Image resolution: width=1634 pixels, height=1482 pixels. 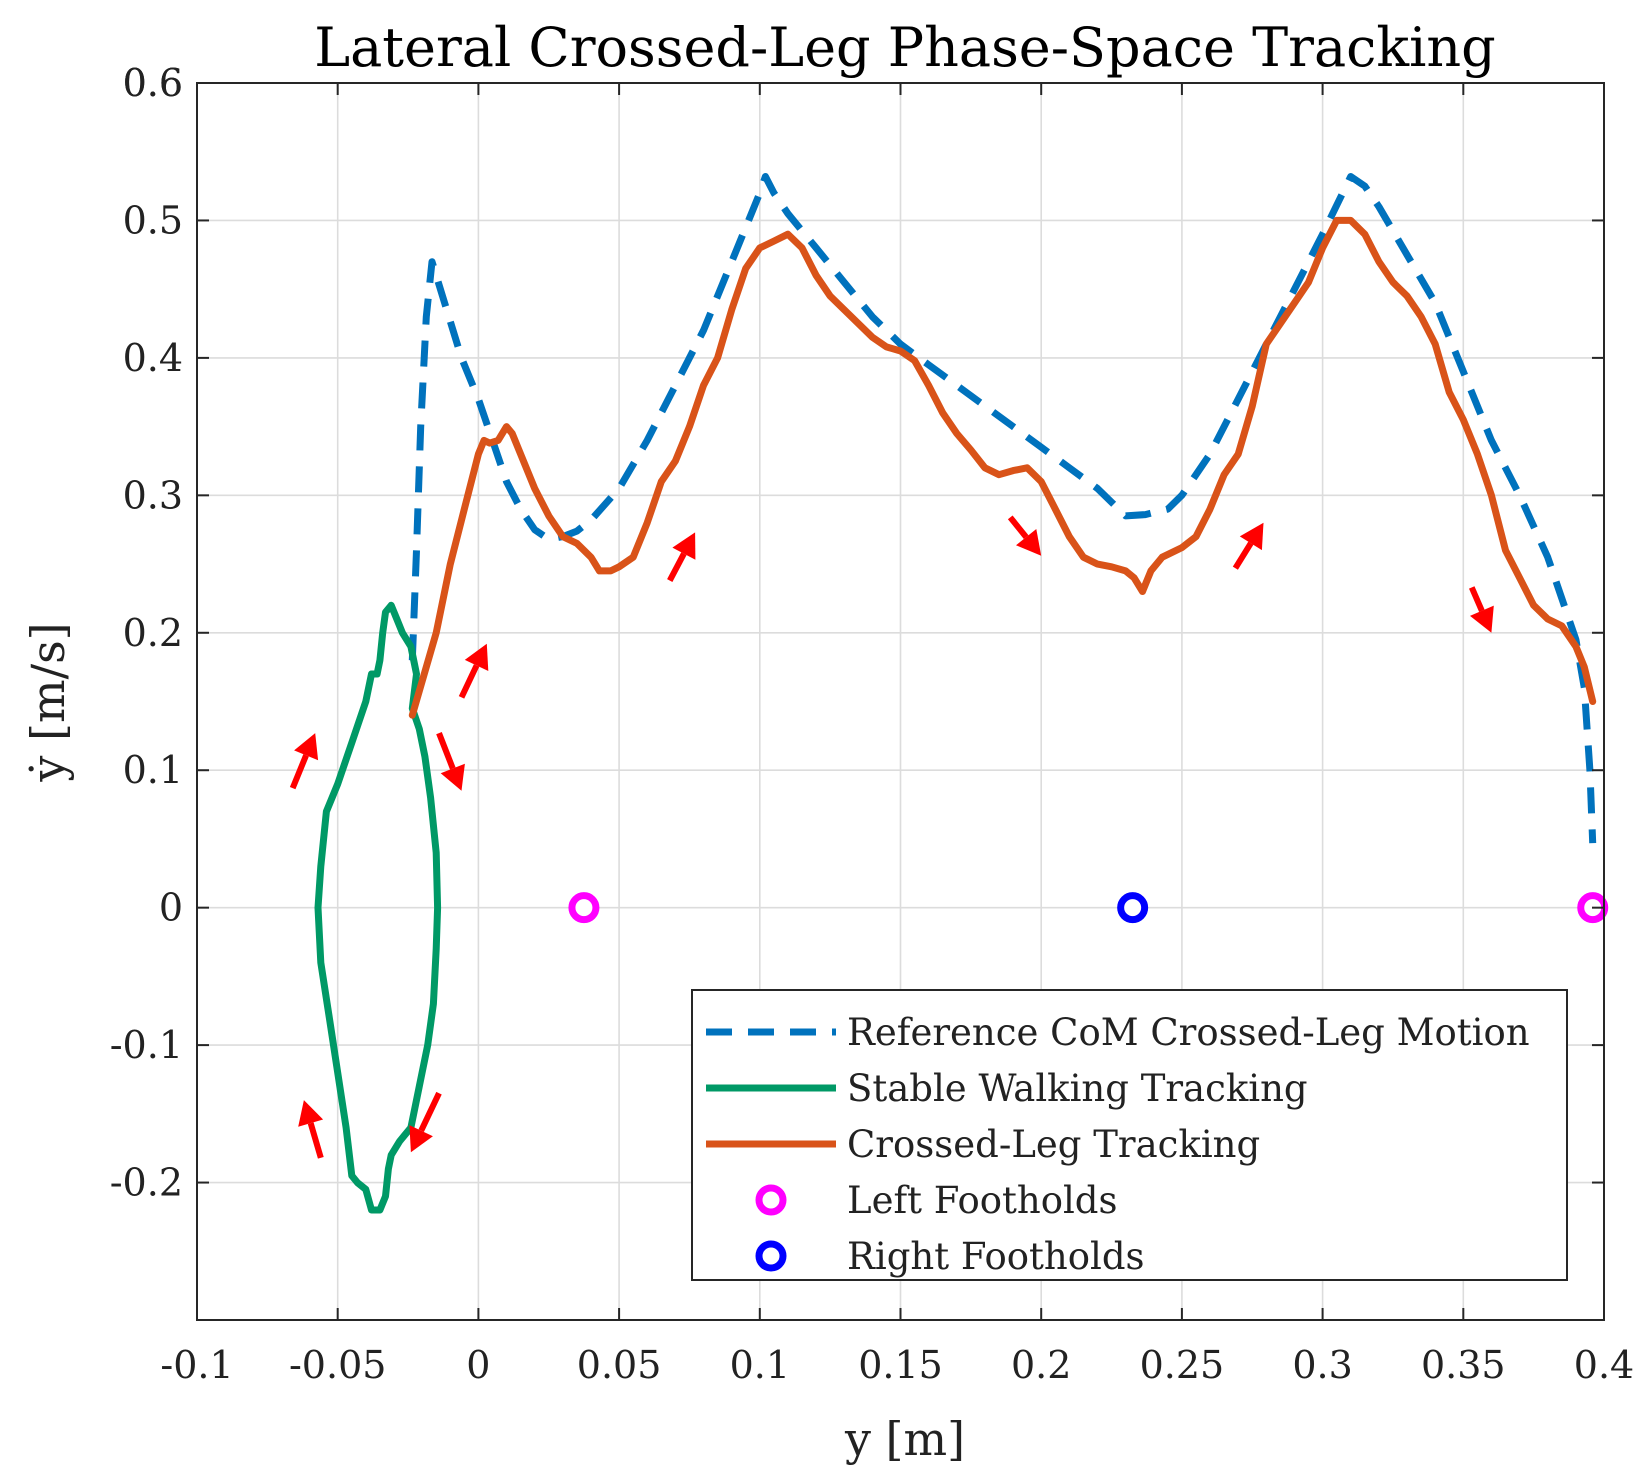 What do you see at coordinates (1077, 1088) in the screenshot?
I see `legend-stable-walking-tracking-label: Stable Walking Tracking` at bounding box center [1077, 1088].